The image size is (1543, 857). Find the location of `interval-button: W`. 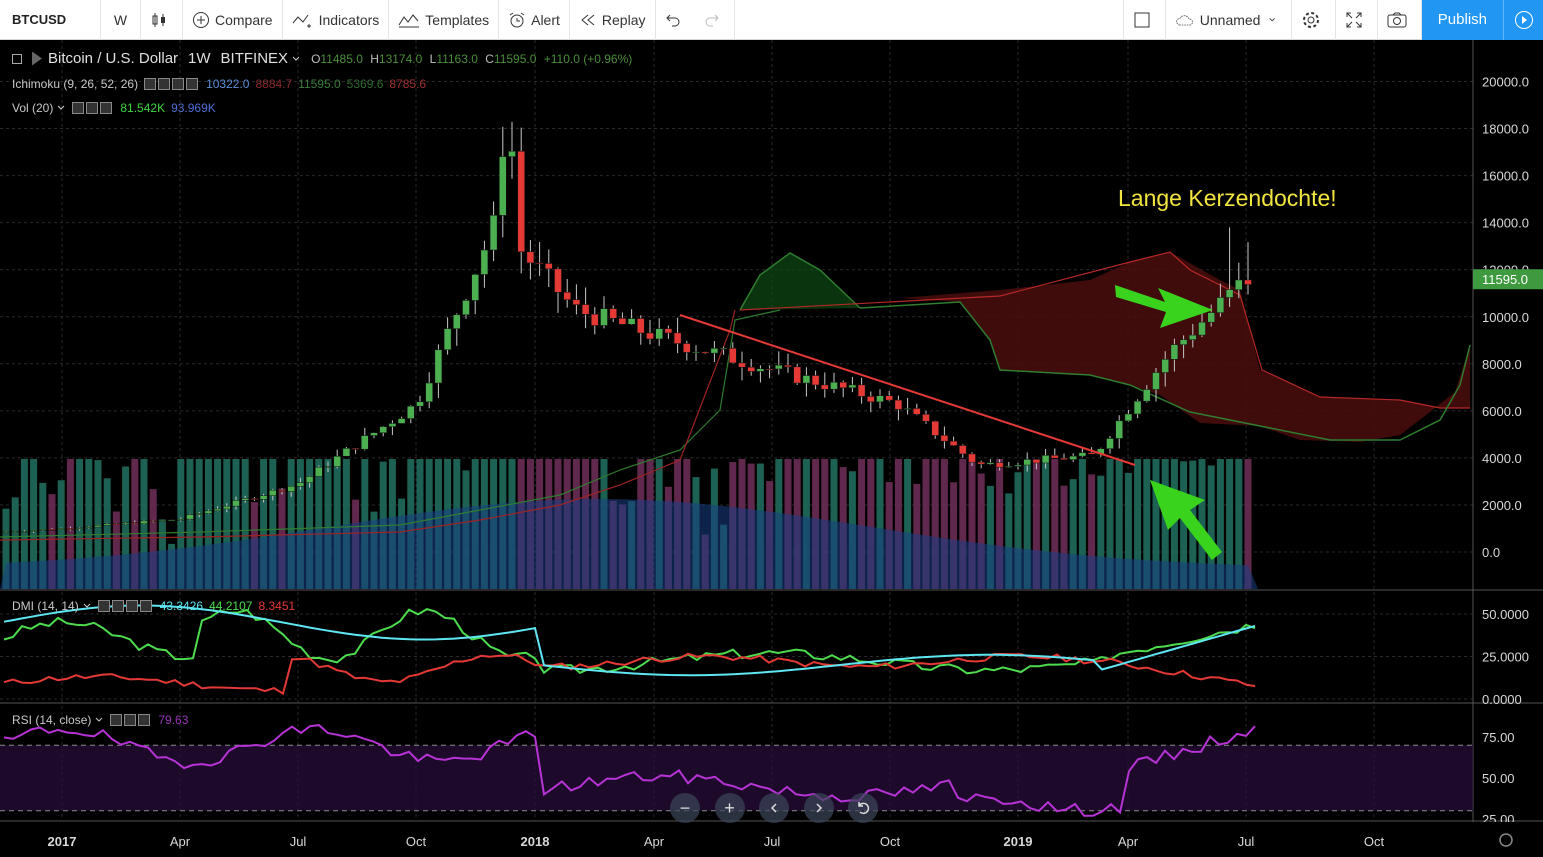

interval-button: W is located at coordinates (121, 20).